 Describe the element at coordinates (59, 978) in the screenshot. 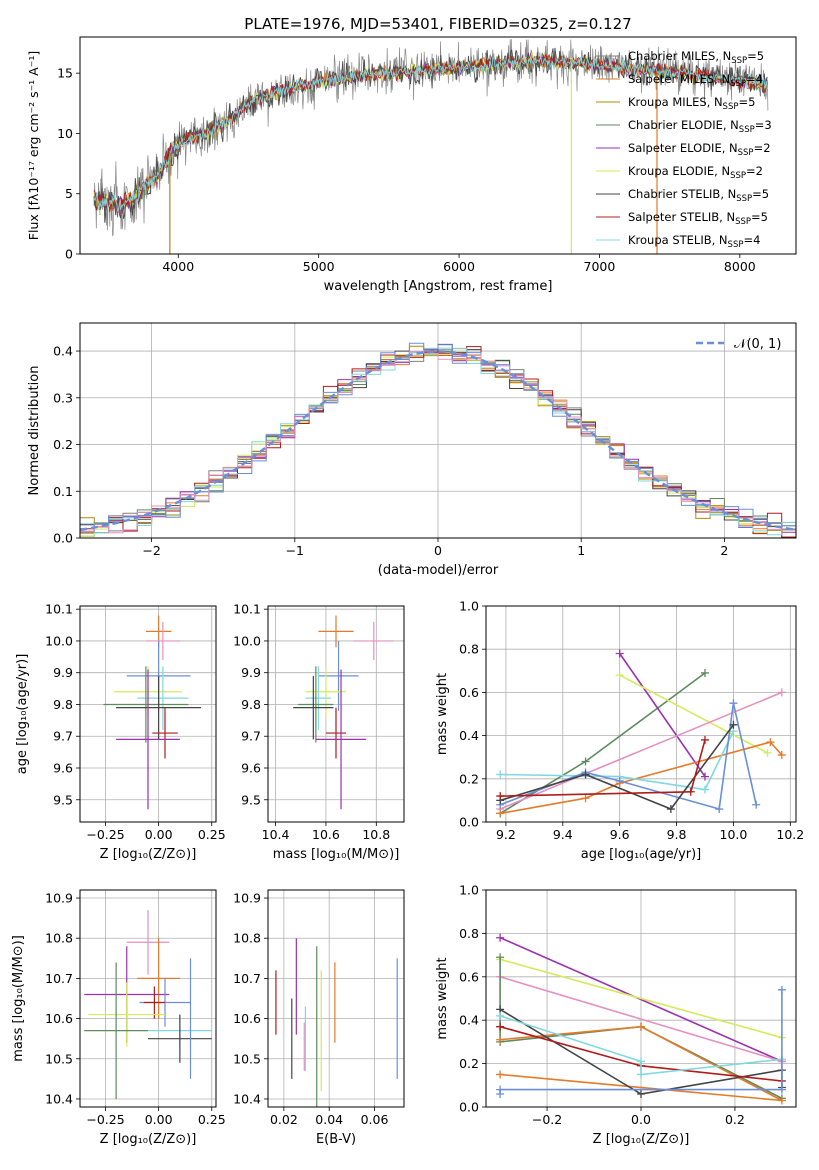

I see `y-tick-label: 10.7` at that location.